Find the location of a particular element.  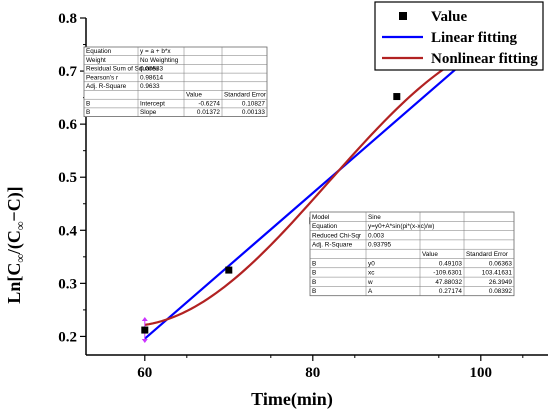

legend: Value Linear fitting Nonlinear fitting is located at coordinates (459, 36).